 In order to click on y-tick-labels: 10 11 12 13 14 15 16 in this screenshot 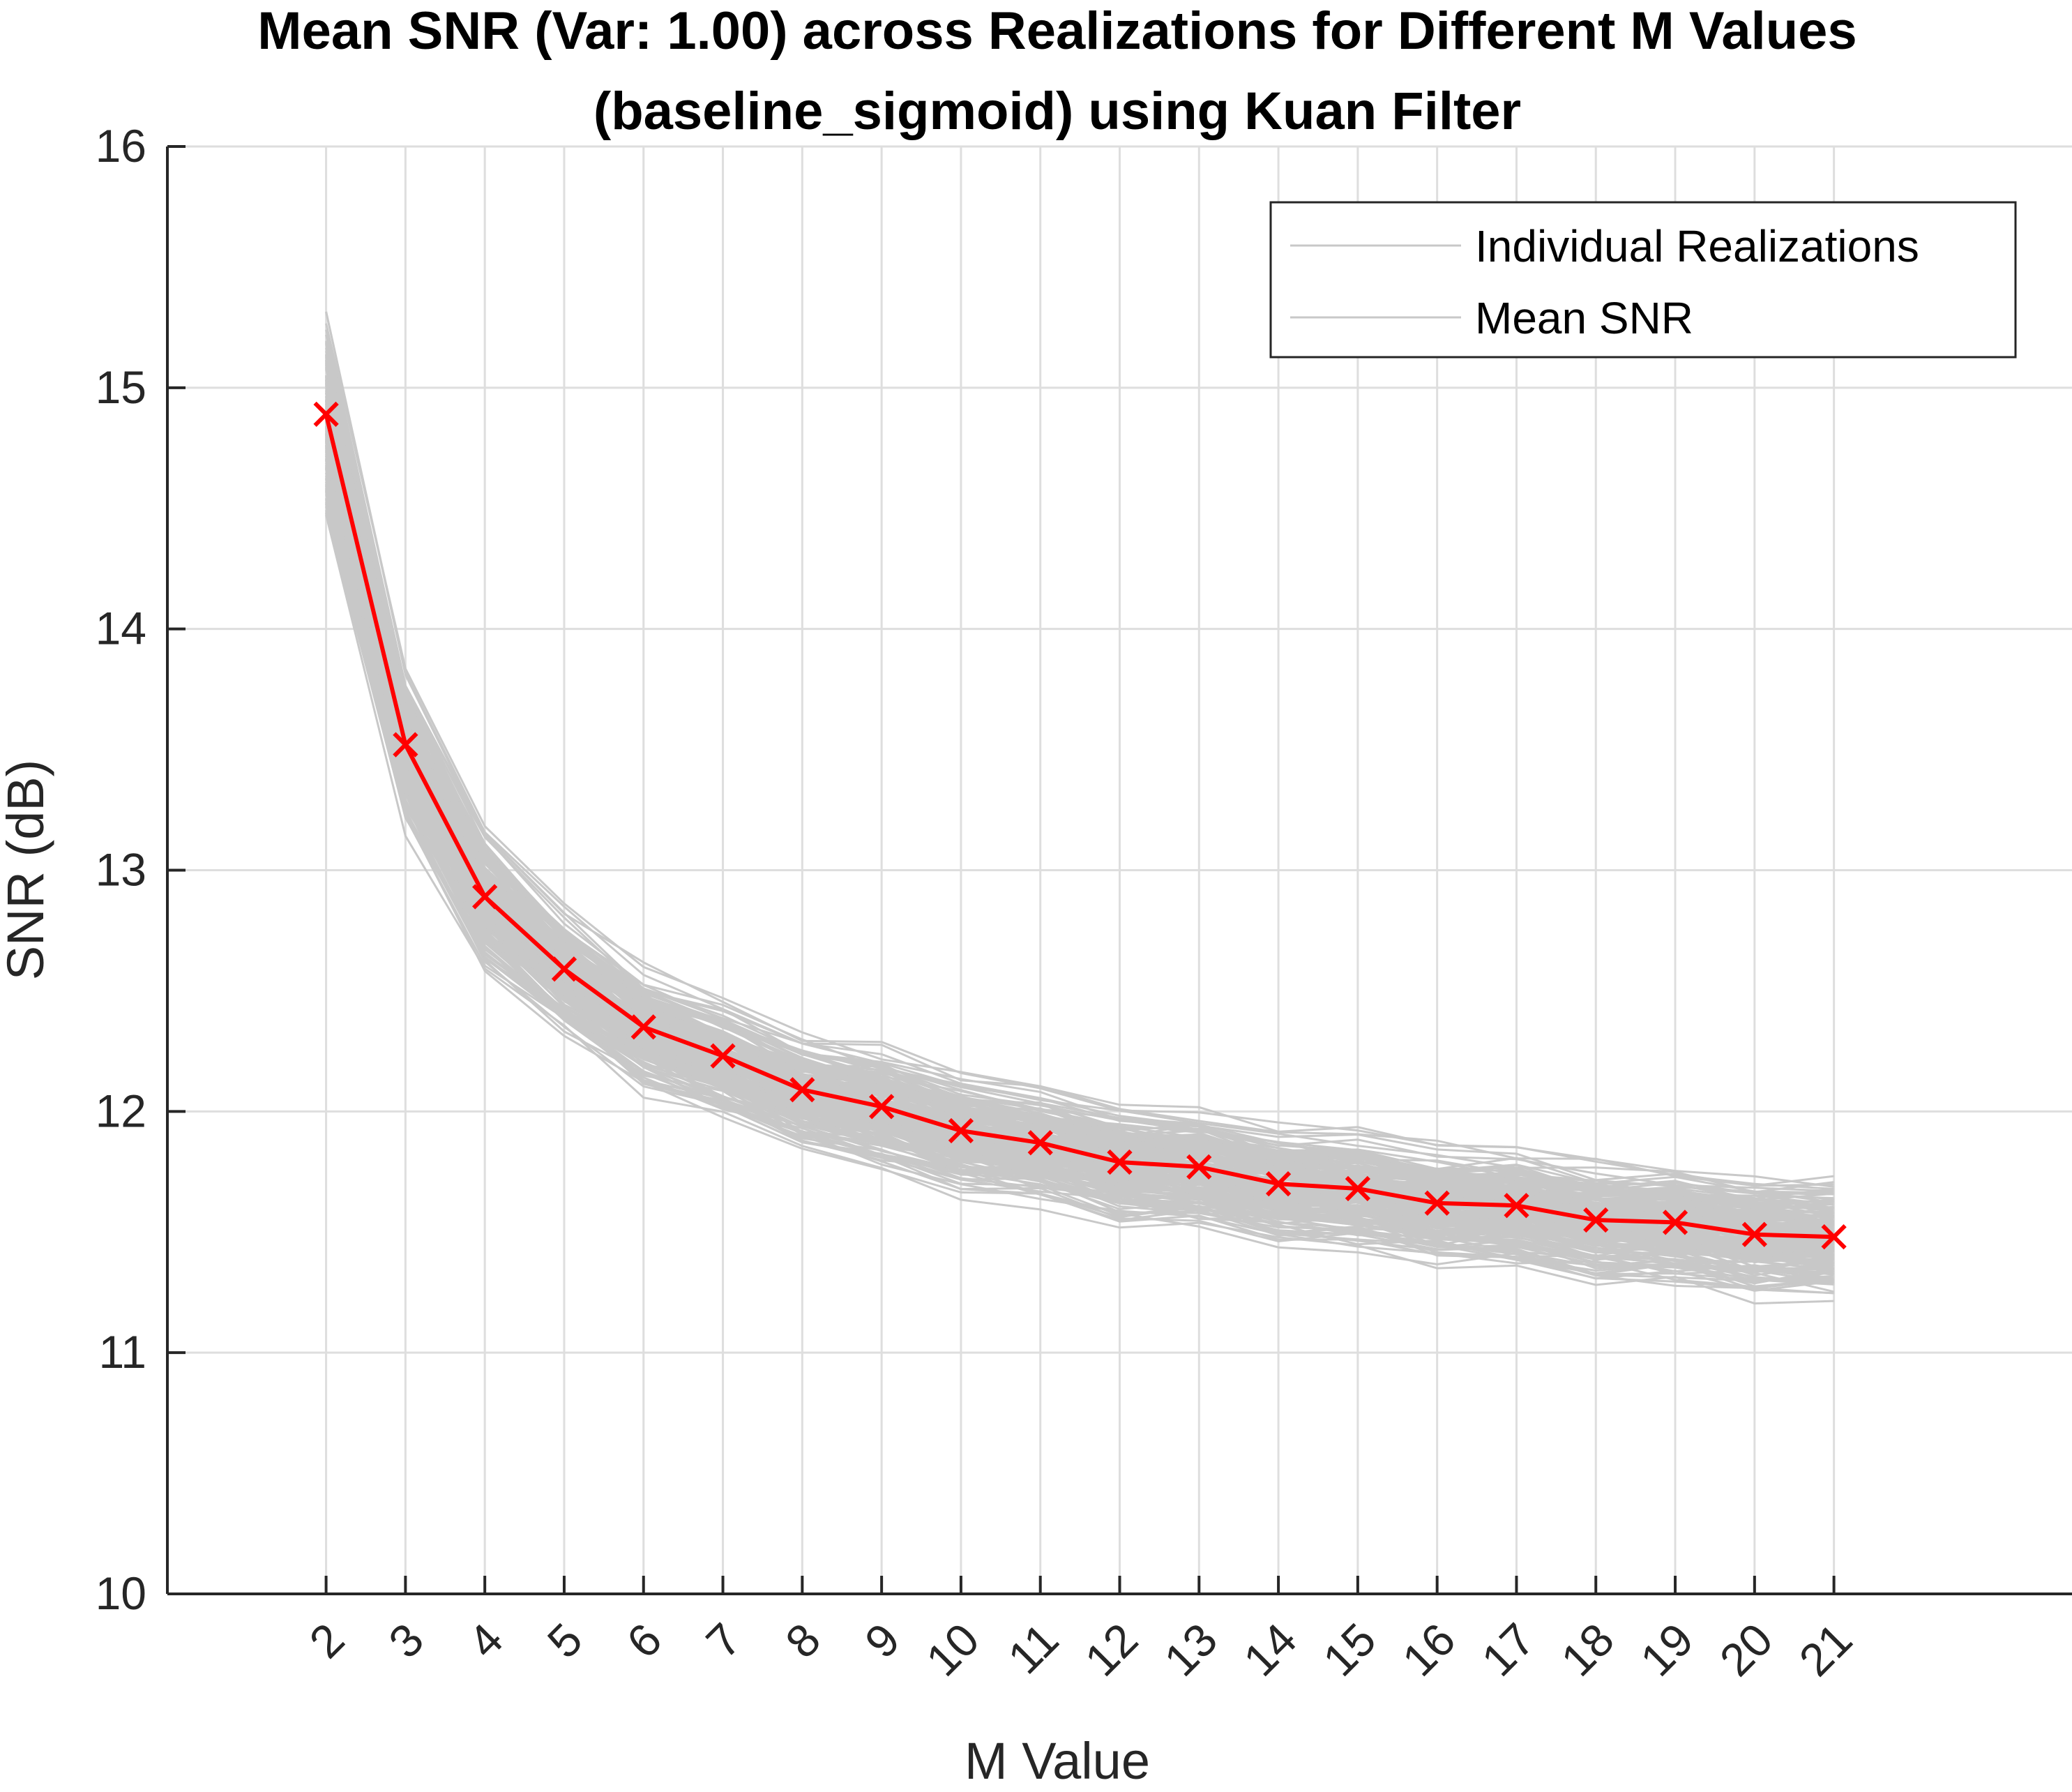, I will do `click(121, 869)`.